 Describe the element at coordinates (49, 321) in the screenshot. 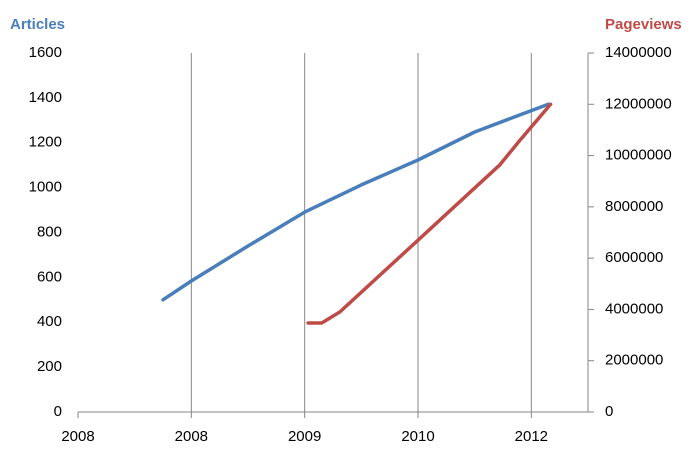

I see `y-tick-label: 400` at that location.